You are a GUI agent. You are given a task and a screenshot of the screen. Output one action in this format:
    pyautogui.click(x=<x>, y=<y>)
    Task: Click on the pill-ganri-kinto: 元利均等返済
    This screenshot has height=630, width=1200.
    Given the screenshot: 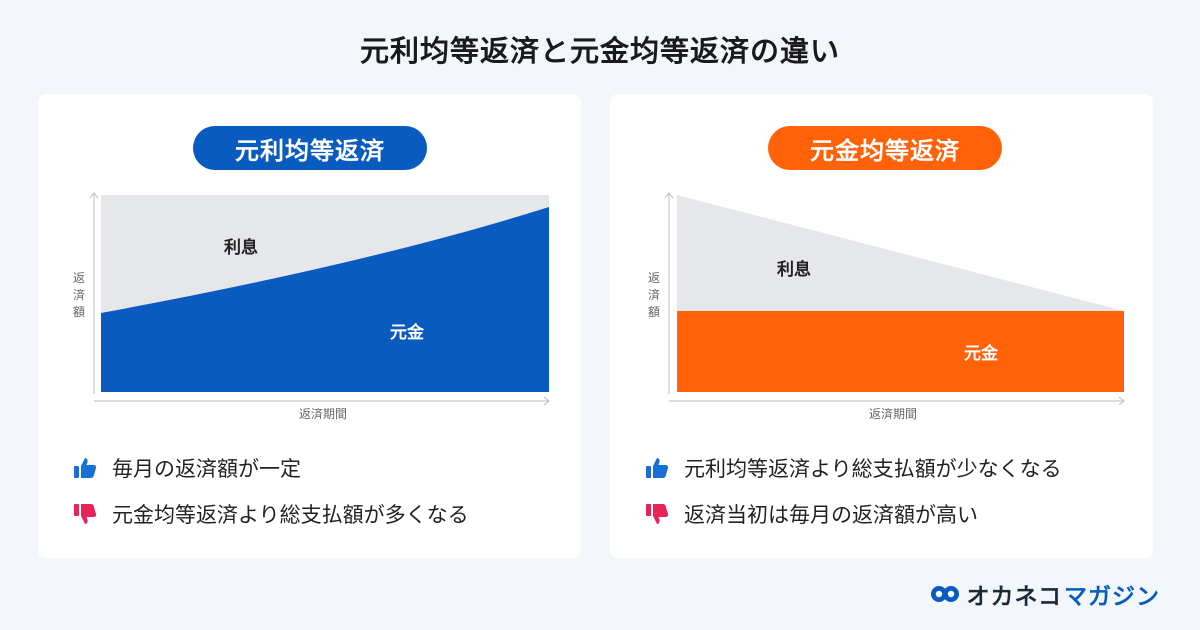 What is the action you would take?
    pyautogui.click(x=310, y=148)
    